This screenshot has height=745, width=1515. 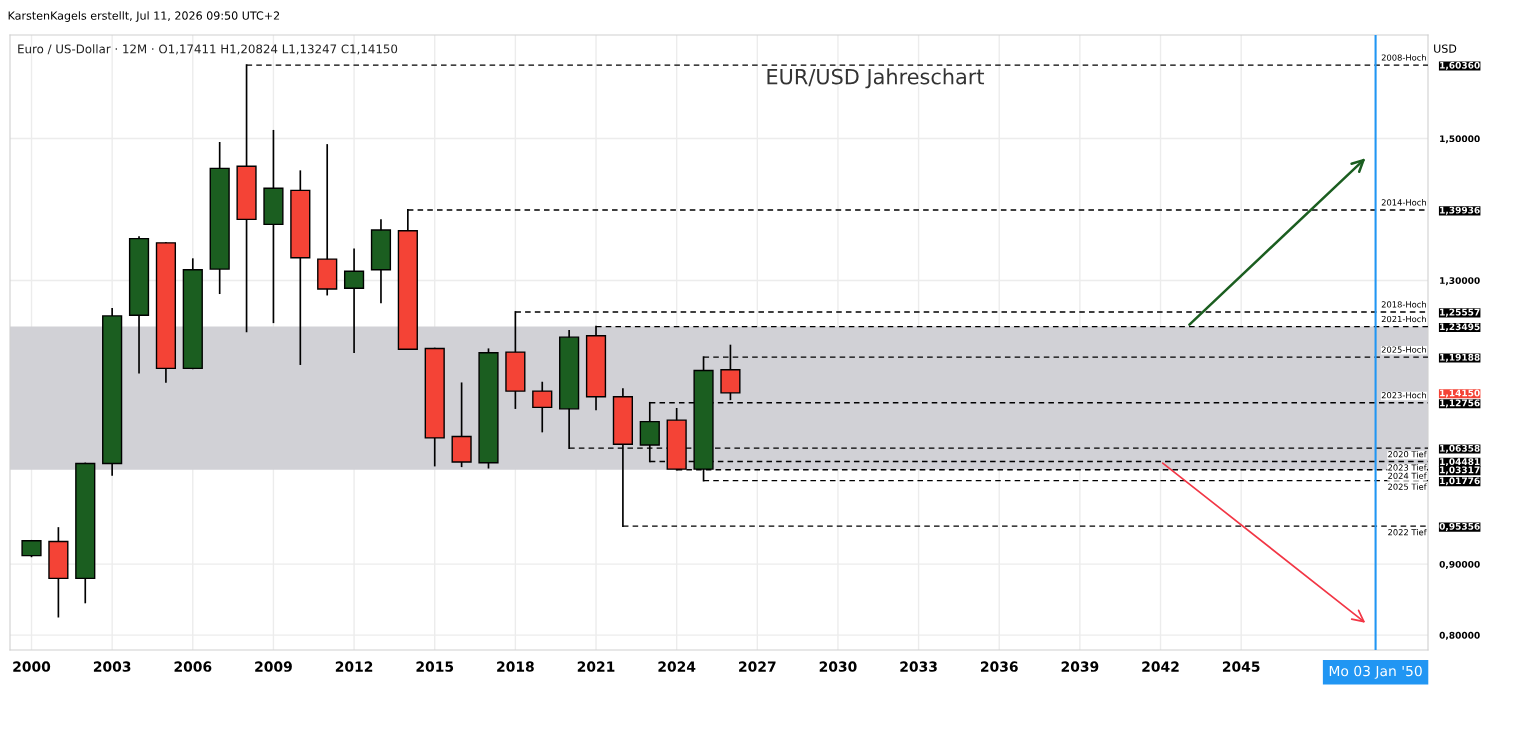 What do you see at coordinates (677, 666) in the screenshot?
I see `x-tick-label: 2024` at bounding box center [677, 666].